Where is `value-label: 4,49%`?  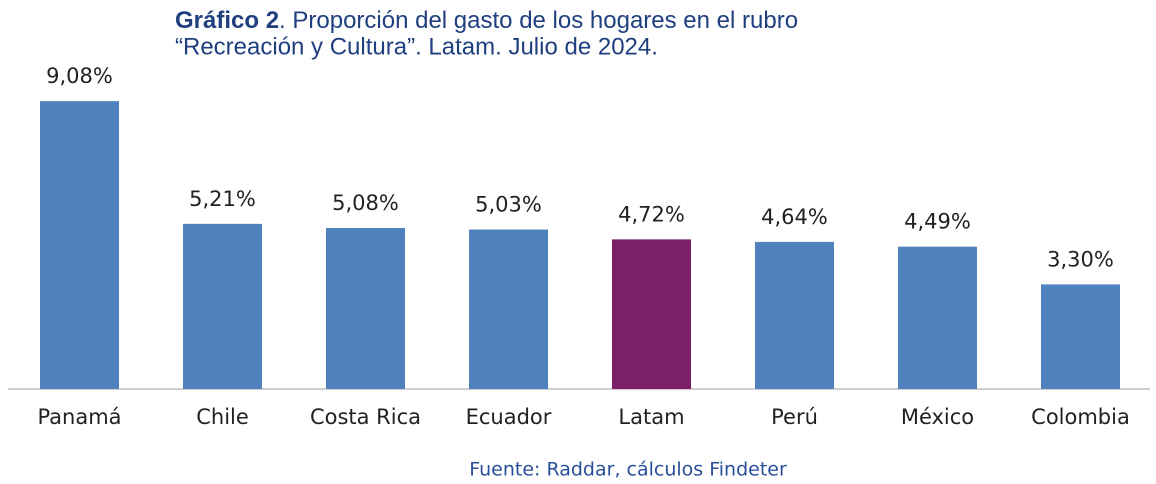 value-label: 4,49% is located at coordinates (937, 222).